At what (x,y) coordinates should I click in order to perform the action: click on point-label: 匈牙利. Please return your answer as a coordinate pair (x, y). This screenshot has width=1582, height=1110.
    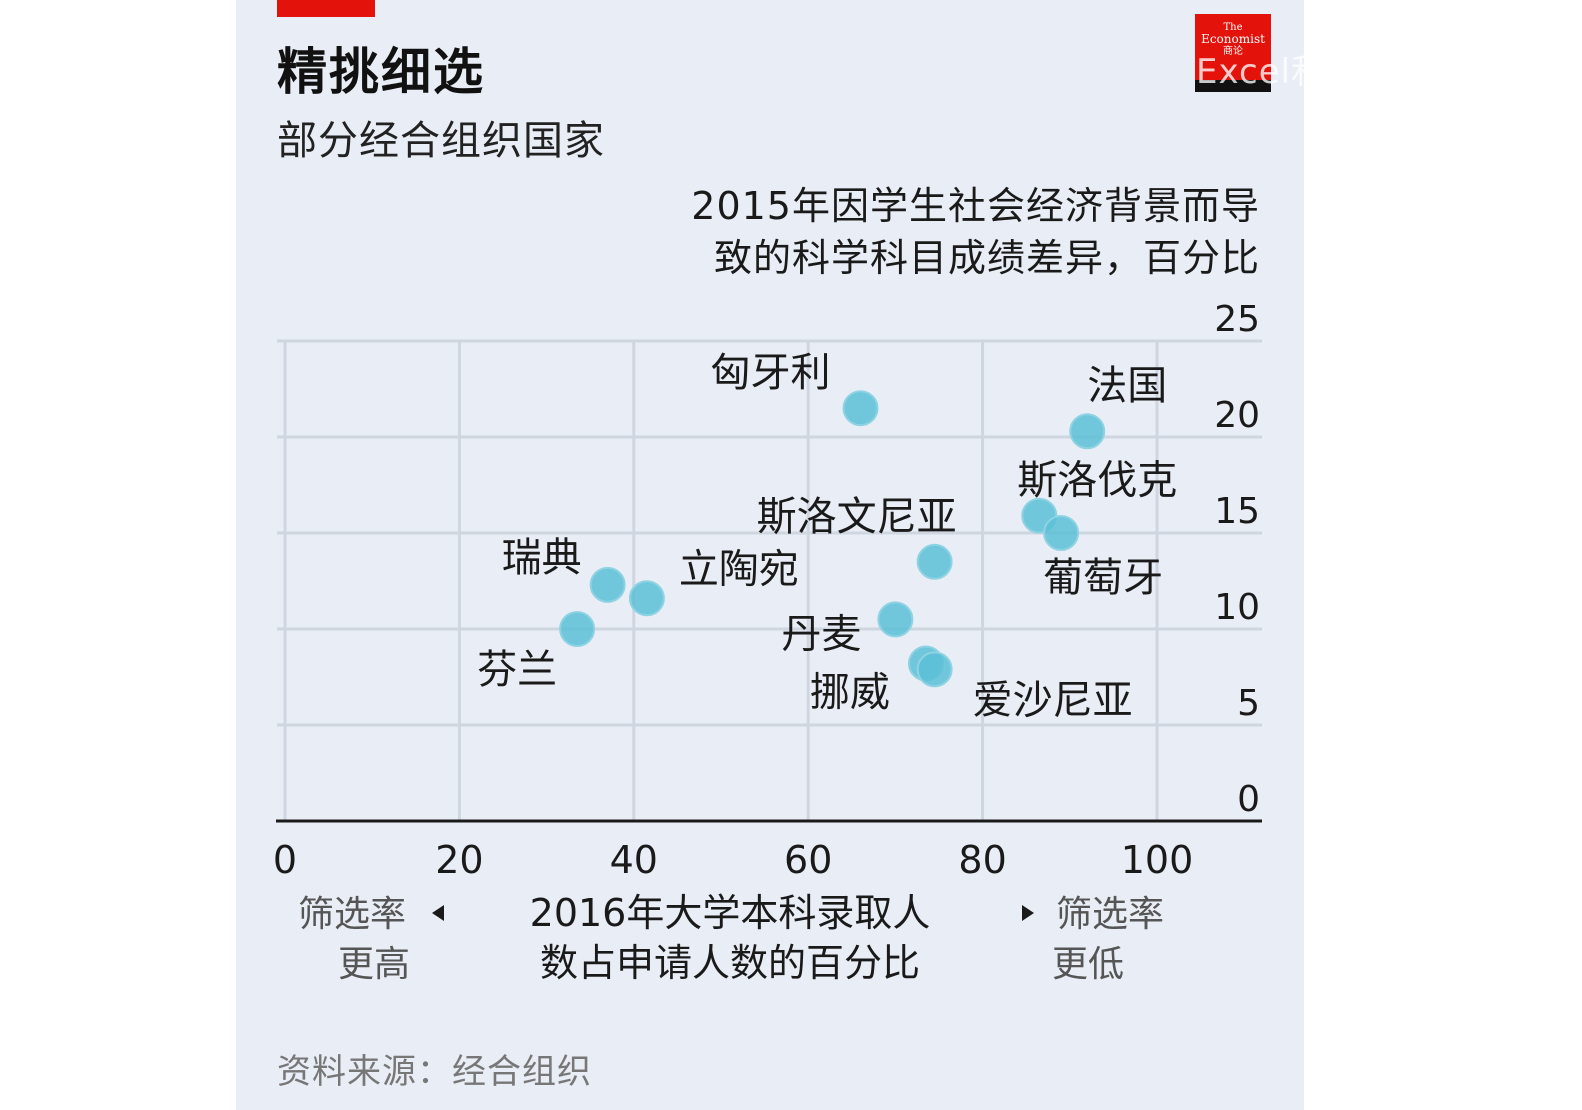
    Looking at the image, I should click on (771, 373).